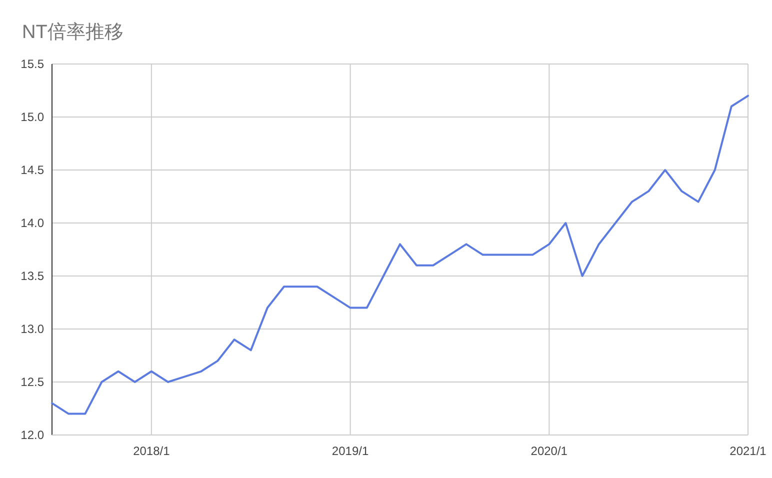 The height and width of the screenshot is (478, 772). What do you see at coordinates (32, 223) in the screenshot?
I see `y-tick-label: 14.0` at bounding box center [32, 223].